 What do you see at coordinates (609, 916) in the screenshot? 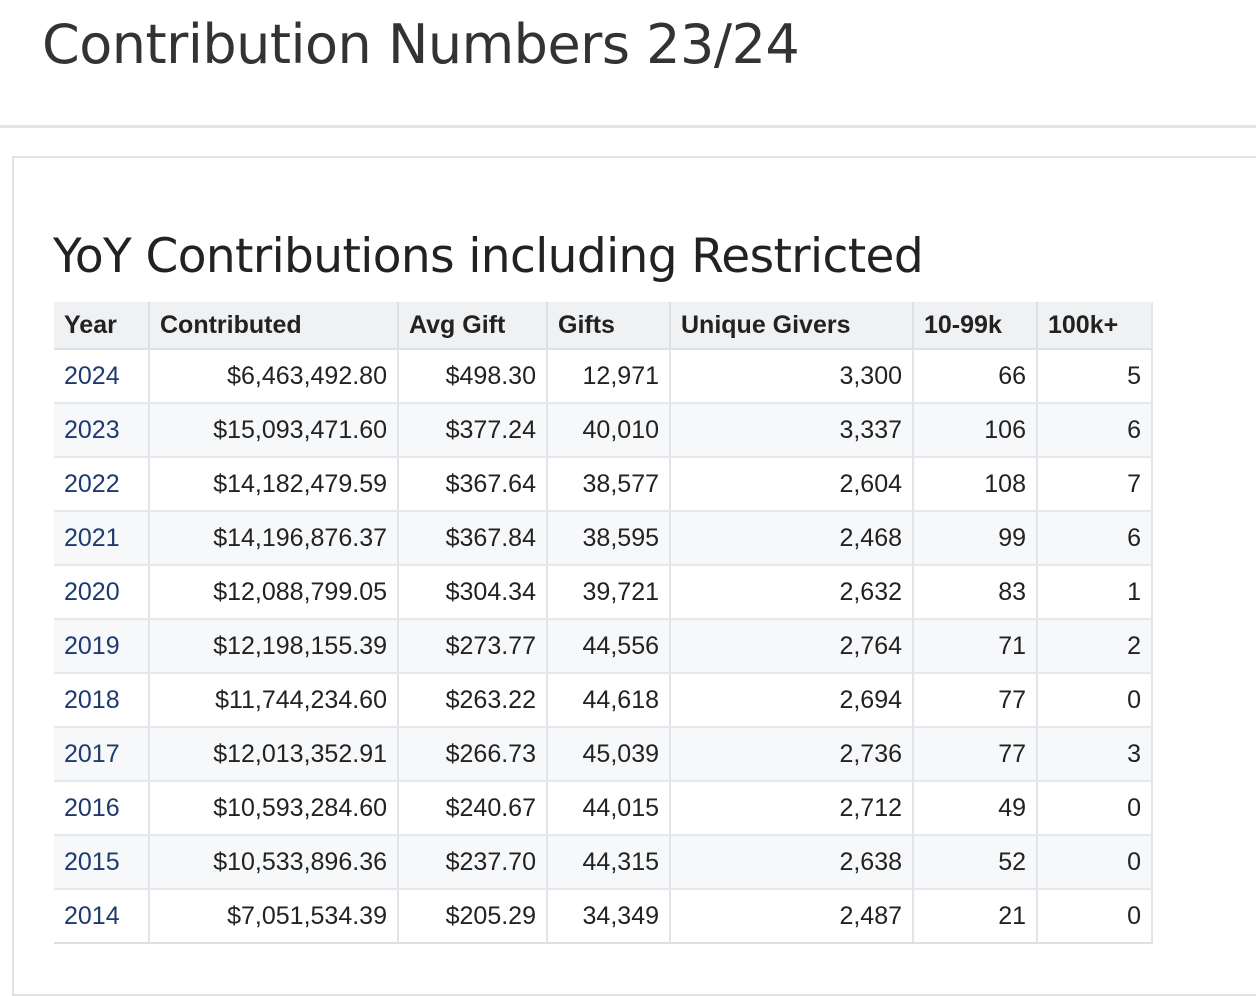
I see `cell-gifts: 34,349` at bounding box center [609, 916].